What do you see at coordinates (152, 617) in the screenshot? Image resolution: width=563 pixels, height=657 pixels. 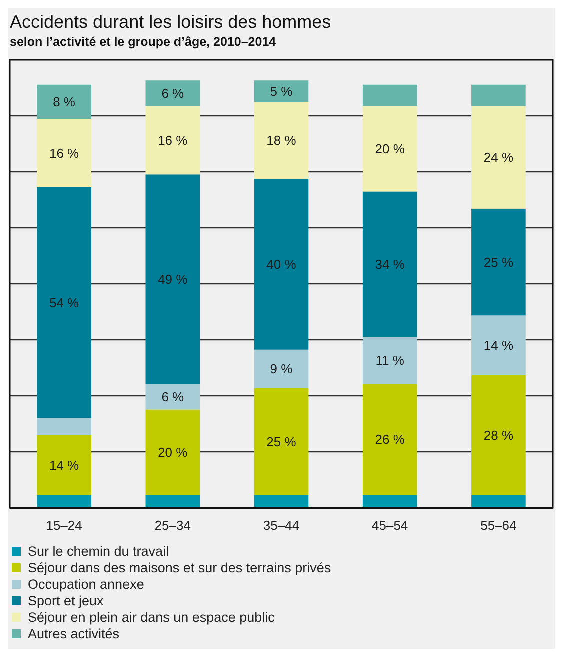 I see `legend-label: Séjour en plein air dans un espace public` at bounding box center [152, 617].